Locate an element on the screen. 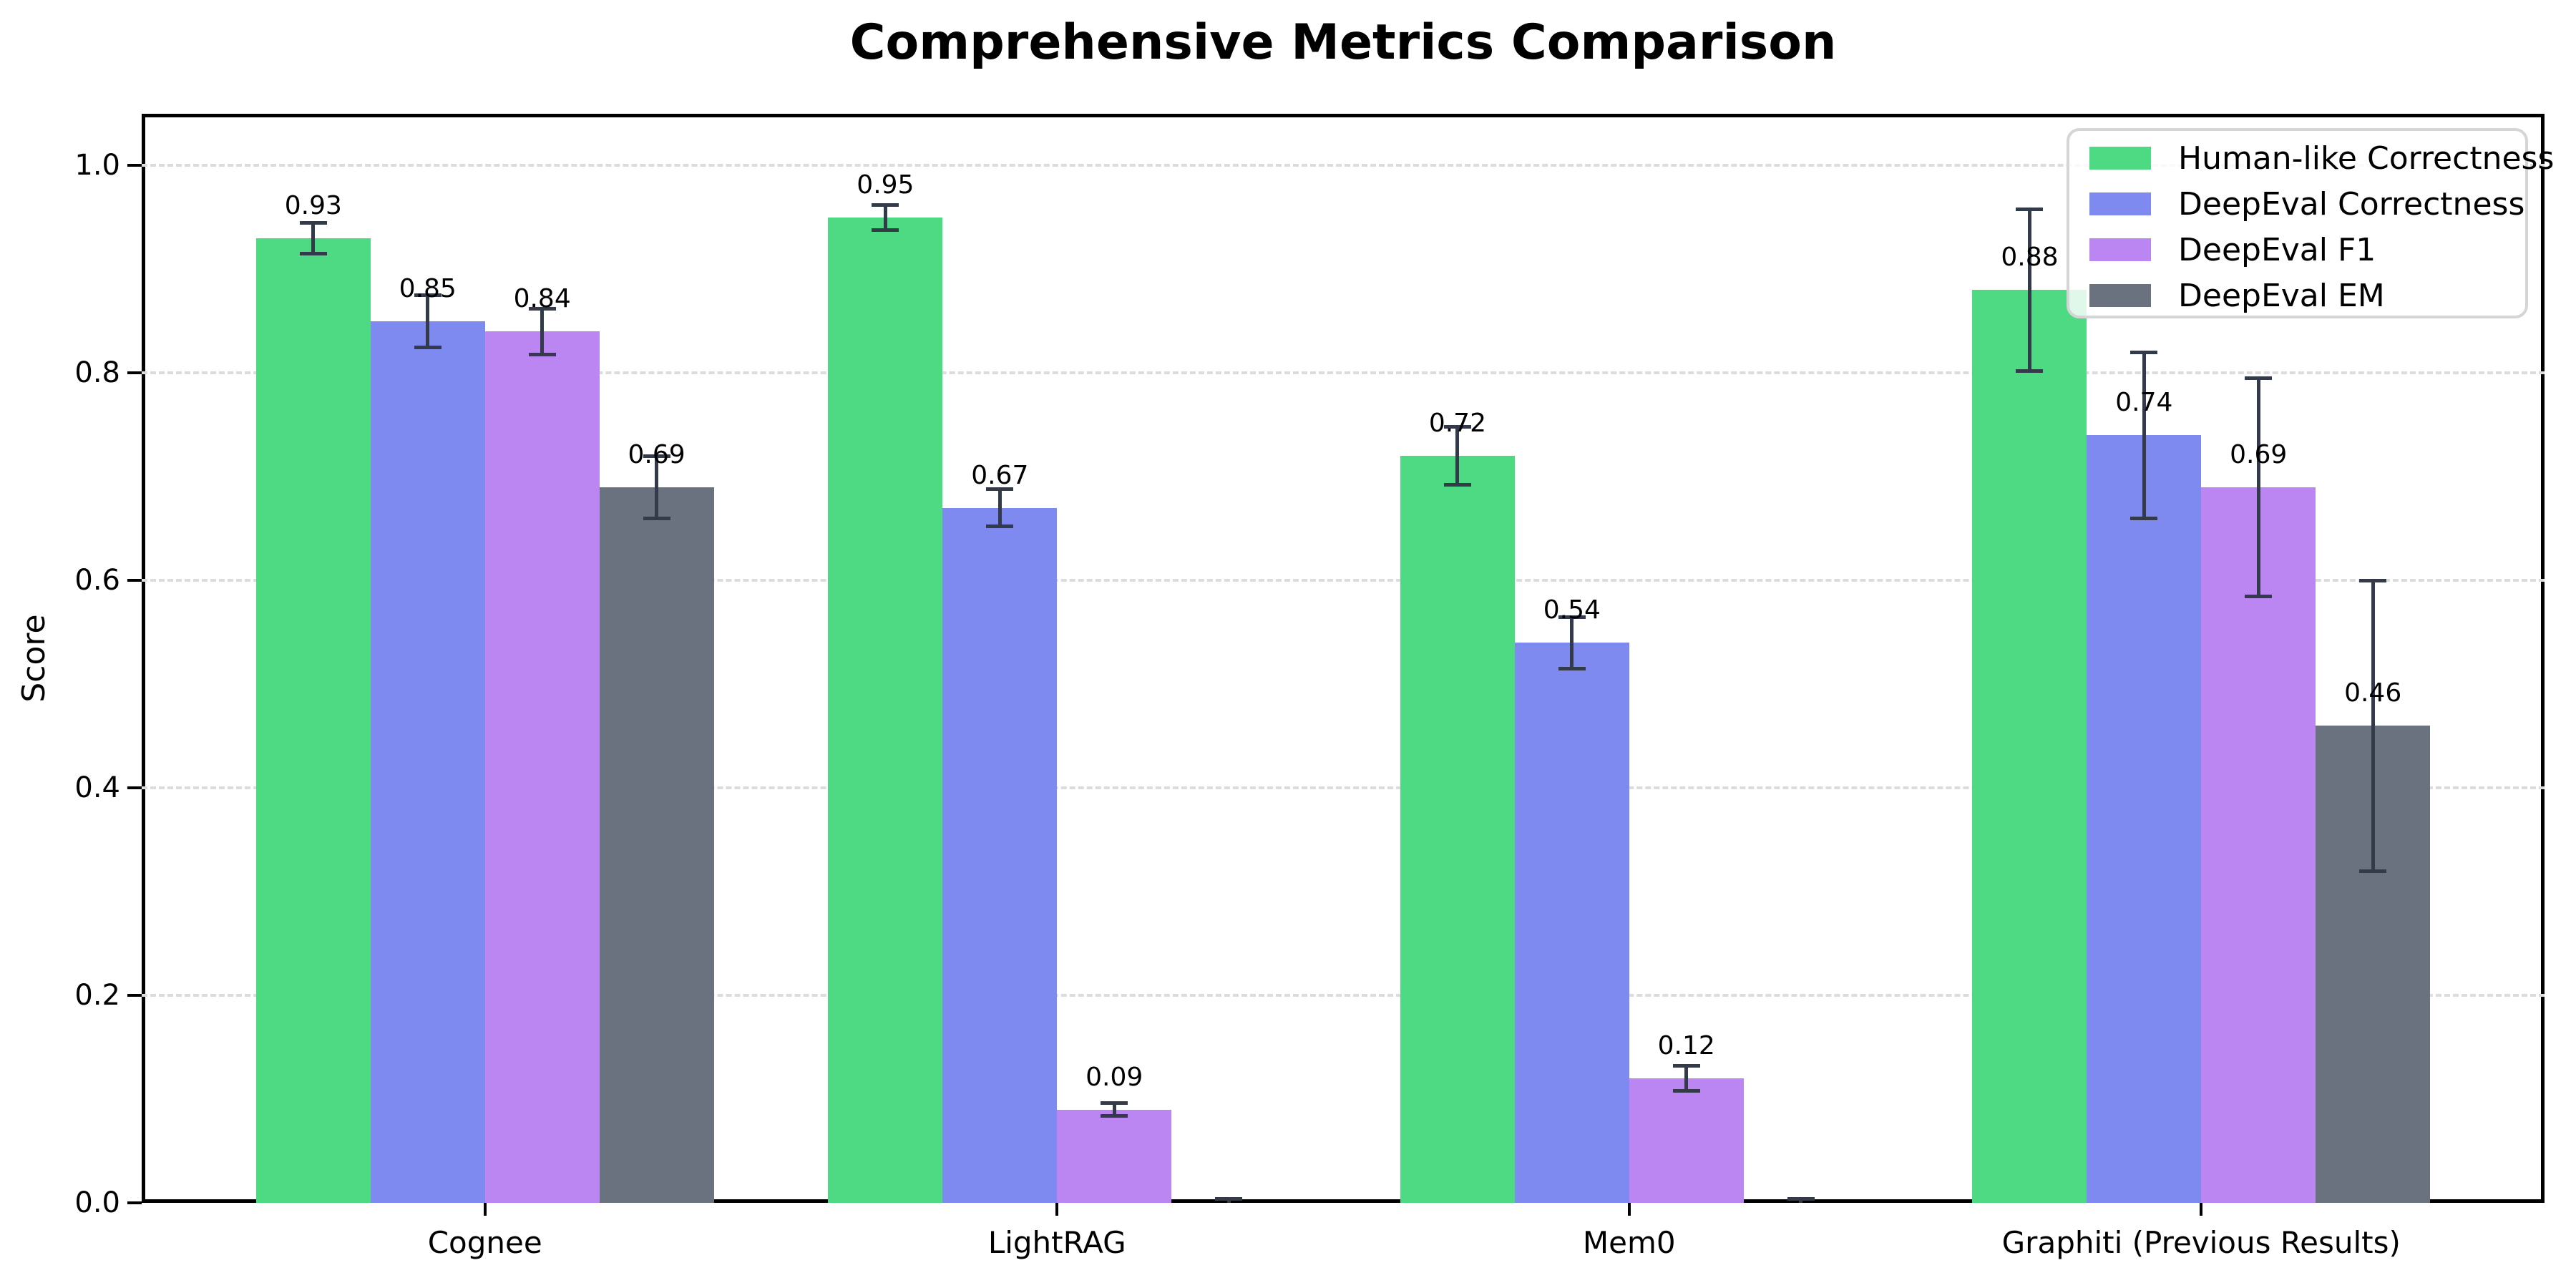 The height and width of the screenshot is (1288, 2576). y-tick-label: 0.6 is located at coordinates (97, 580).